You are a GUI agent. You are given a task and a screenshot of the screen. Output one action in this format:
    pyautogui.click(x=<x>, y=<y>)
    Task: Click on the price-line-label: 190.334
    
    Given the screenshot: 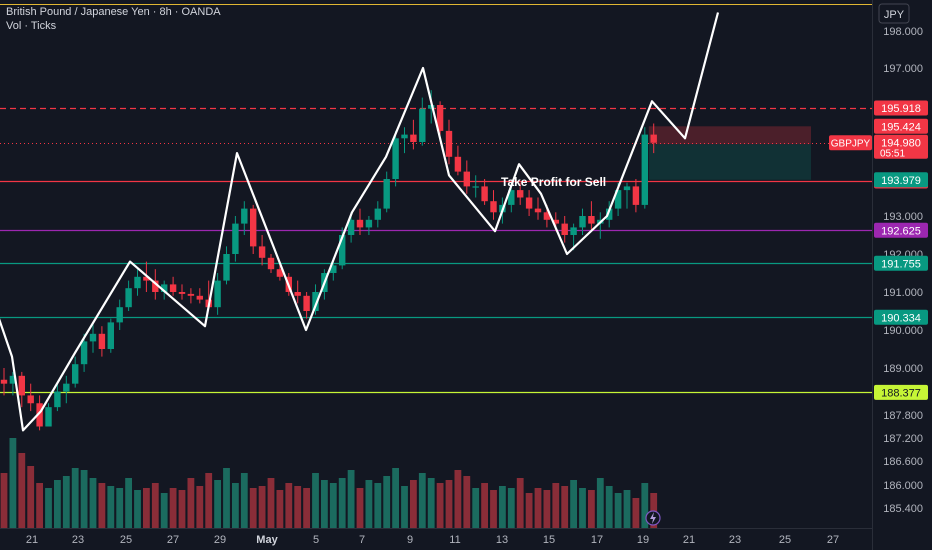 What is the action you would take?
    pyautogui.click(x=901, y=318)
    